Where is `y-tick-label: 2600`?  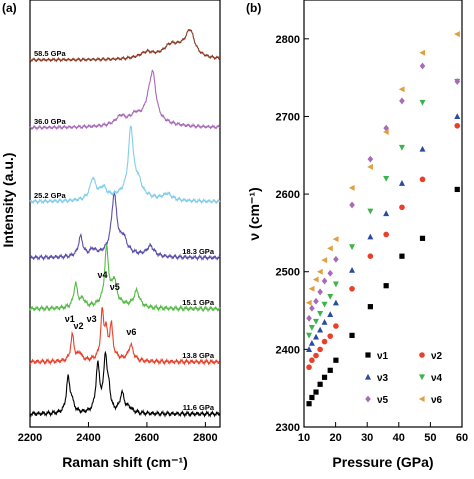
y-tick-label: 2600 is located at coordinates (288, 195).